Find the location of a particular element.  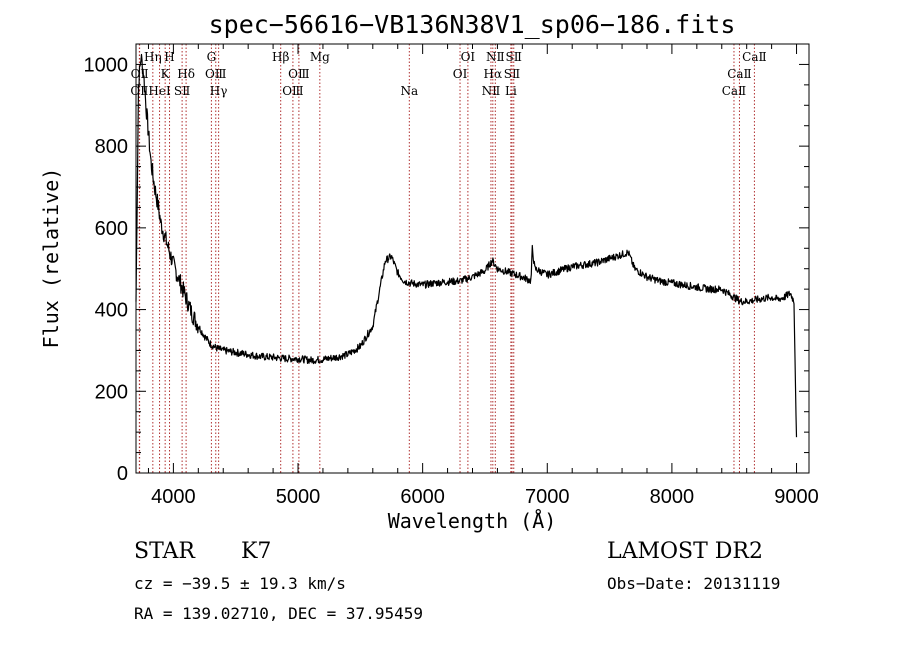

survey-name: LAMOST DR2 is located at coordinates (685, 551).